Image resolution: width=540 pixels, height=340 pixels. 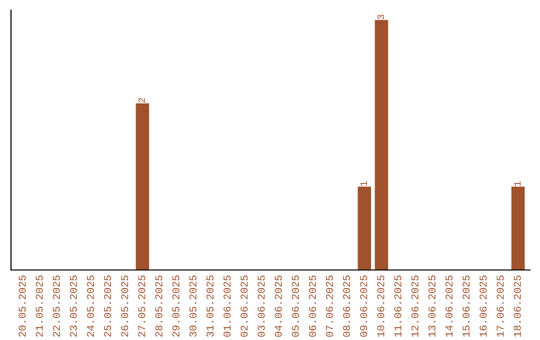 I want to click on x-tick-label: 07.06.2025, so click(x=330, y=306).